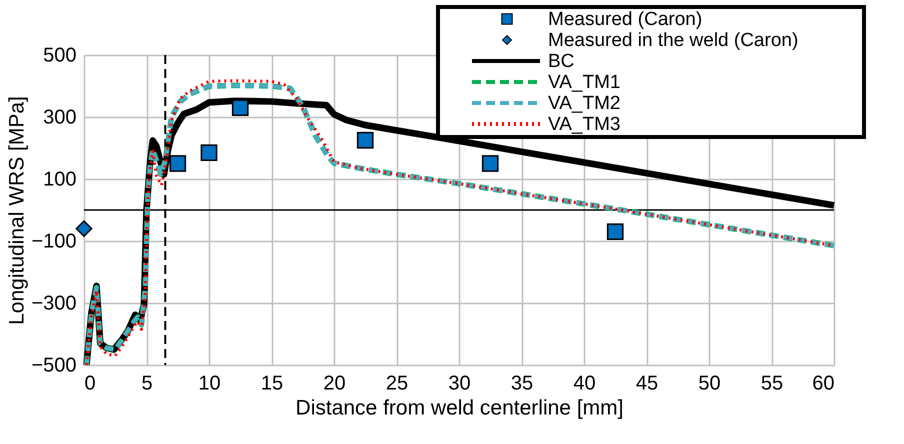 This screenshot has height=444, width=904. Describe the element at coordinates (673, 40) in the screenshot. I see `legend-label: Measured in the weld (Caron)` at that location.